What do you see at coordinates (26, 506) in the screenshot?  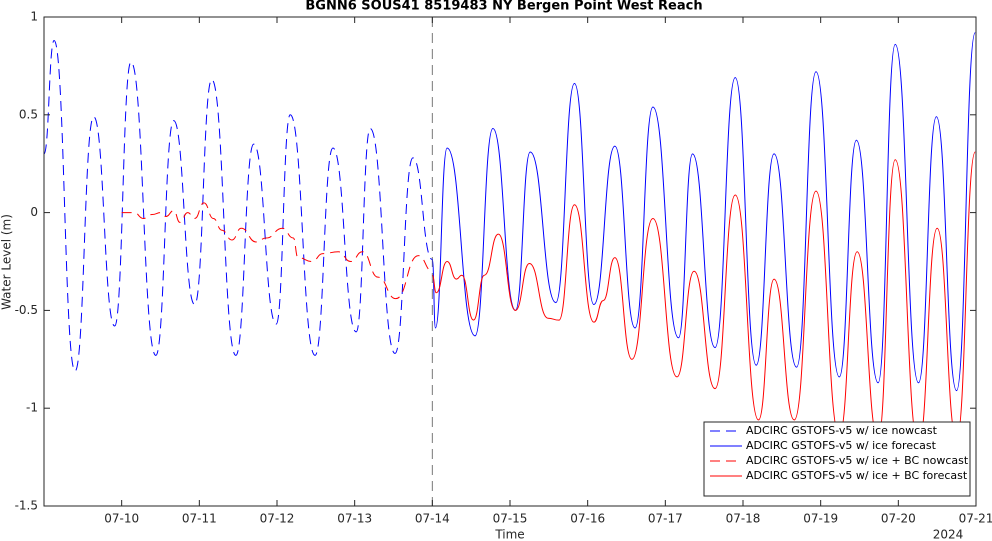 I see `y-tick-label: -1.5` at bounding box center [26, 506].